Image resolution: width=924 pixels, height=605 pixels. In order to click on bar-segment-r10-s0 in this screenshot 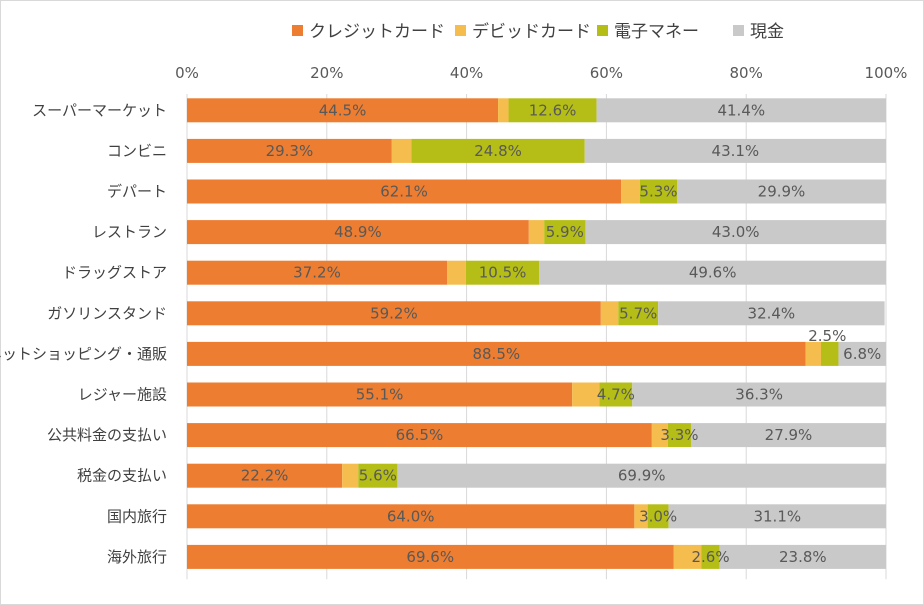, I will do `click(411, 516)`.